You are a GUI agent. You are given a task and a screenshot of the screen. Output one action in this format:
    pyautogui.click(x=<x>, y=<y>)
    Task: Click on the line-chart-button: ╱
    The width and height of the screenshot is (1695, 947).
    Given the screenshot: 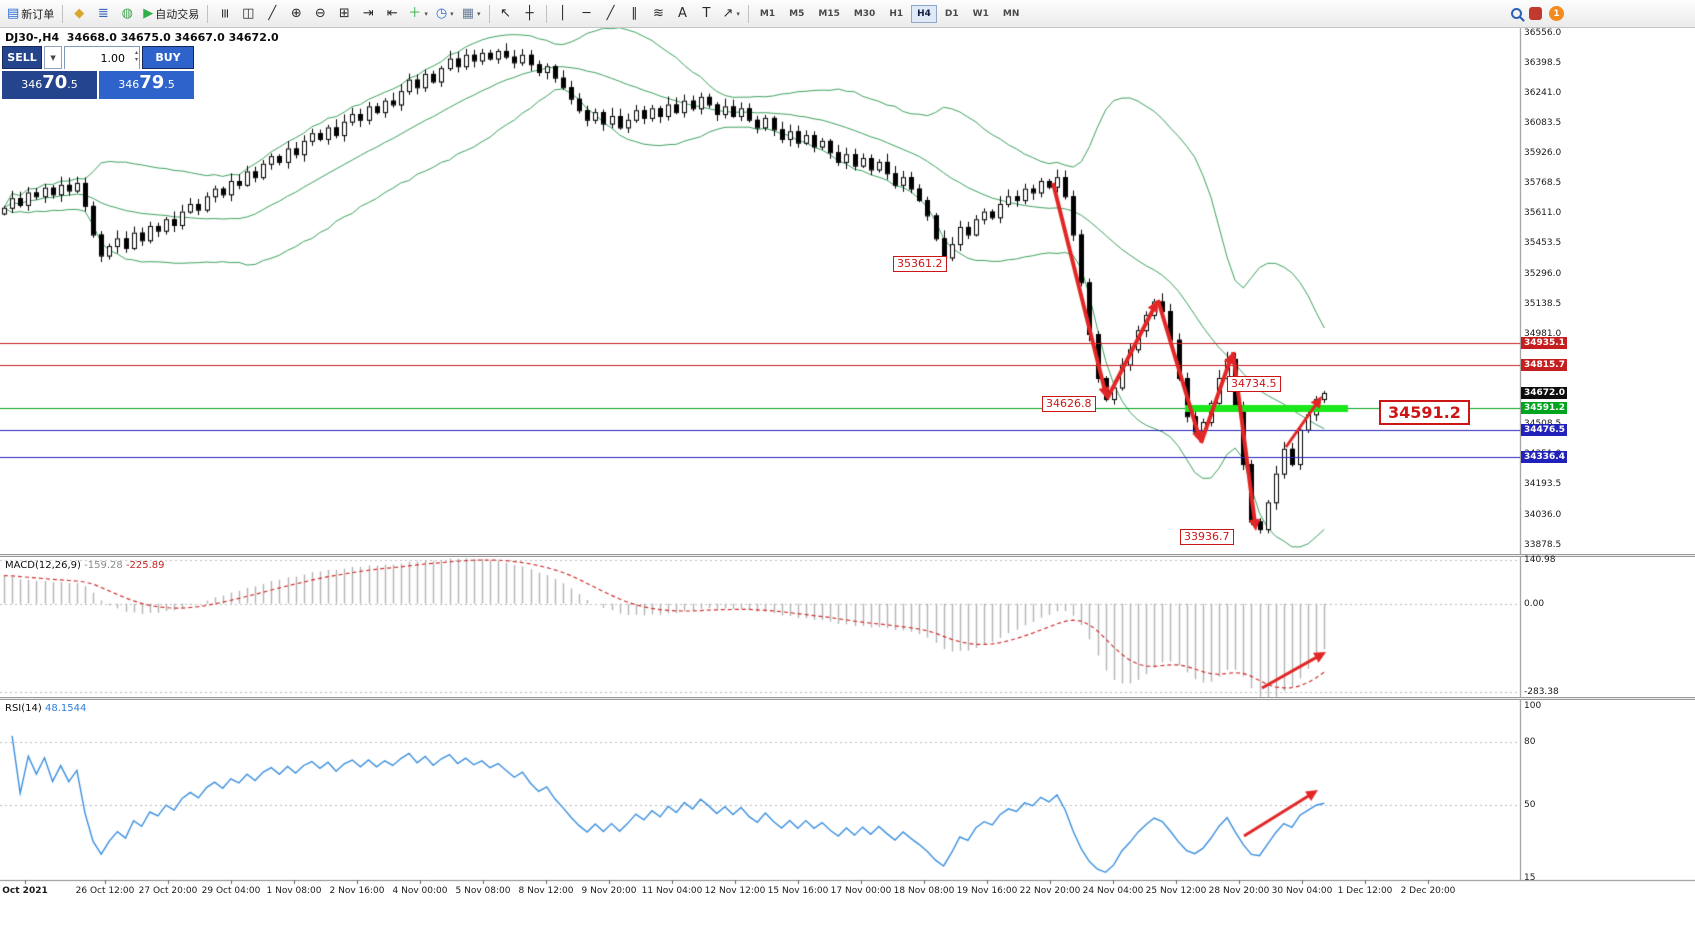 What is the action you would take?
    pyautogui.click(x=272, y=14)
    